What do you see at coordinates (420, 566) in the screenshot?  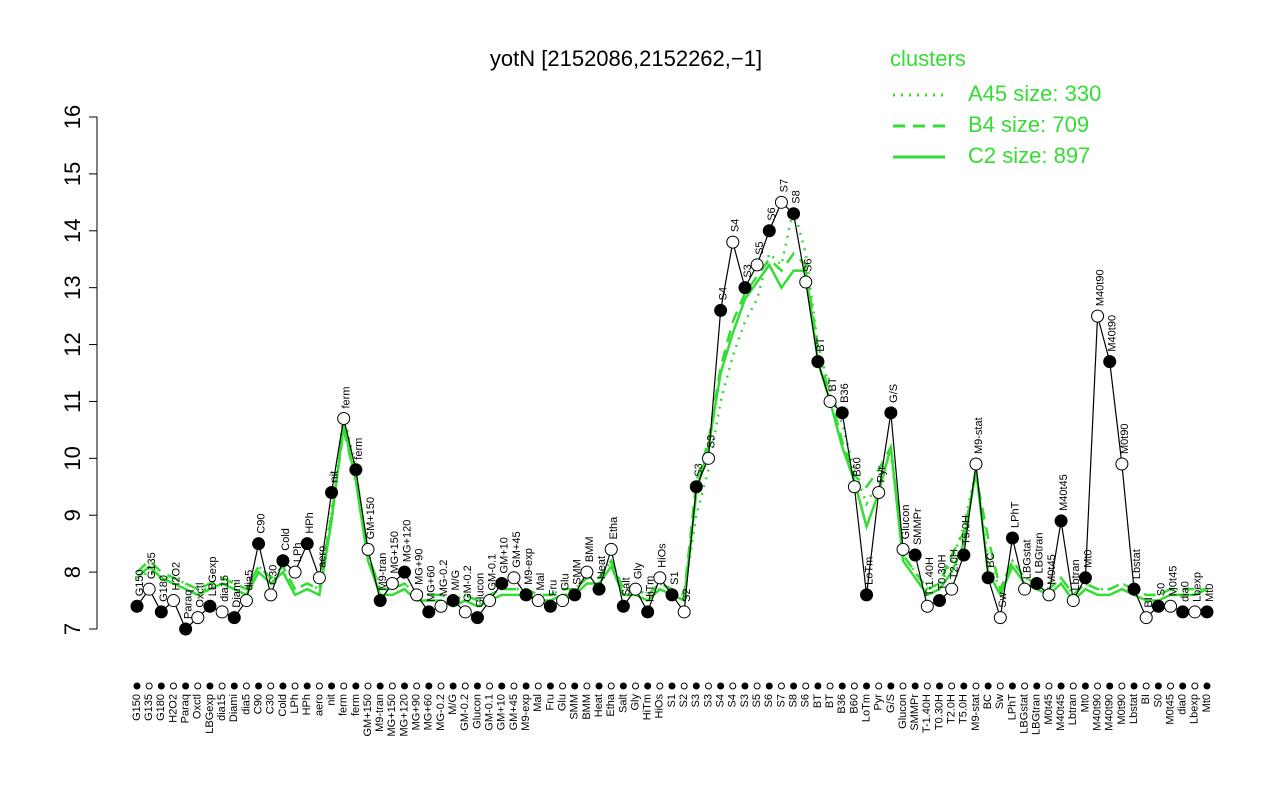 I see `point-label: MG+90` at bounding box center [420, 566].